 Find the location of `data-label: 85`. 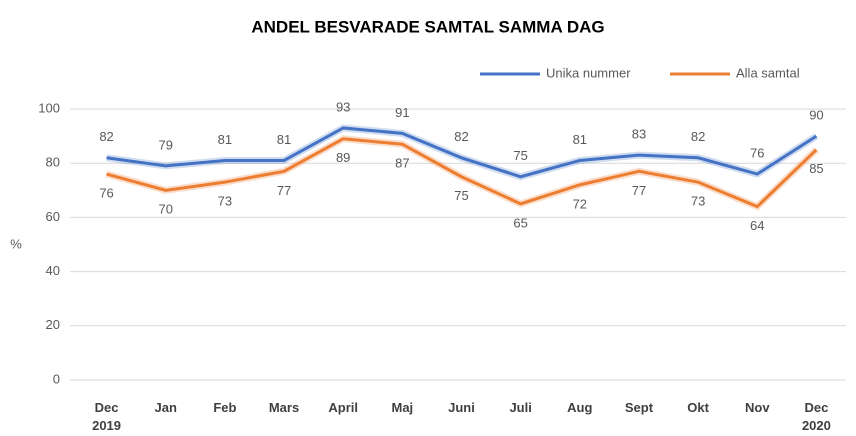

data-label: 85 is located at coordinates (816, 168).